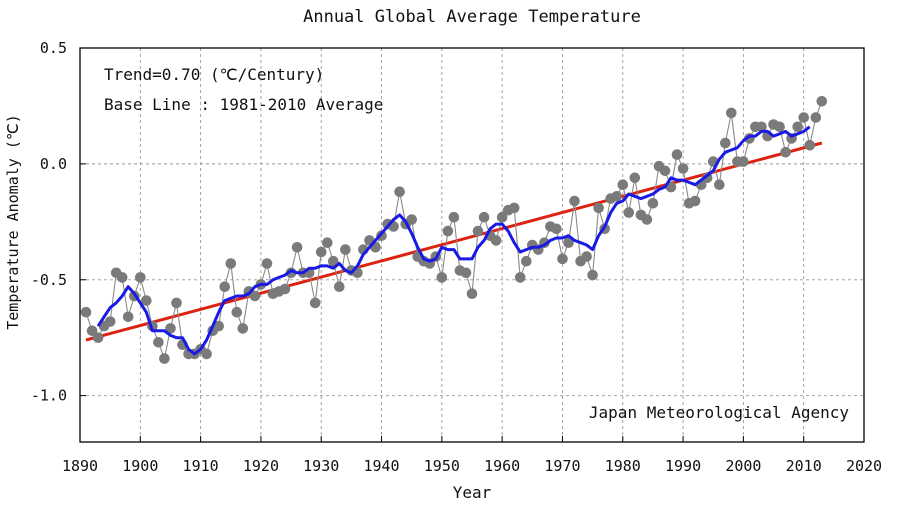  Describe the element at coordinates (214, 74) in the screenshot. I see `trend-annotation: Trend=0.70 (℃/Century)` at that location.